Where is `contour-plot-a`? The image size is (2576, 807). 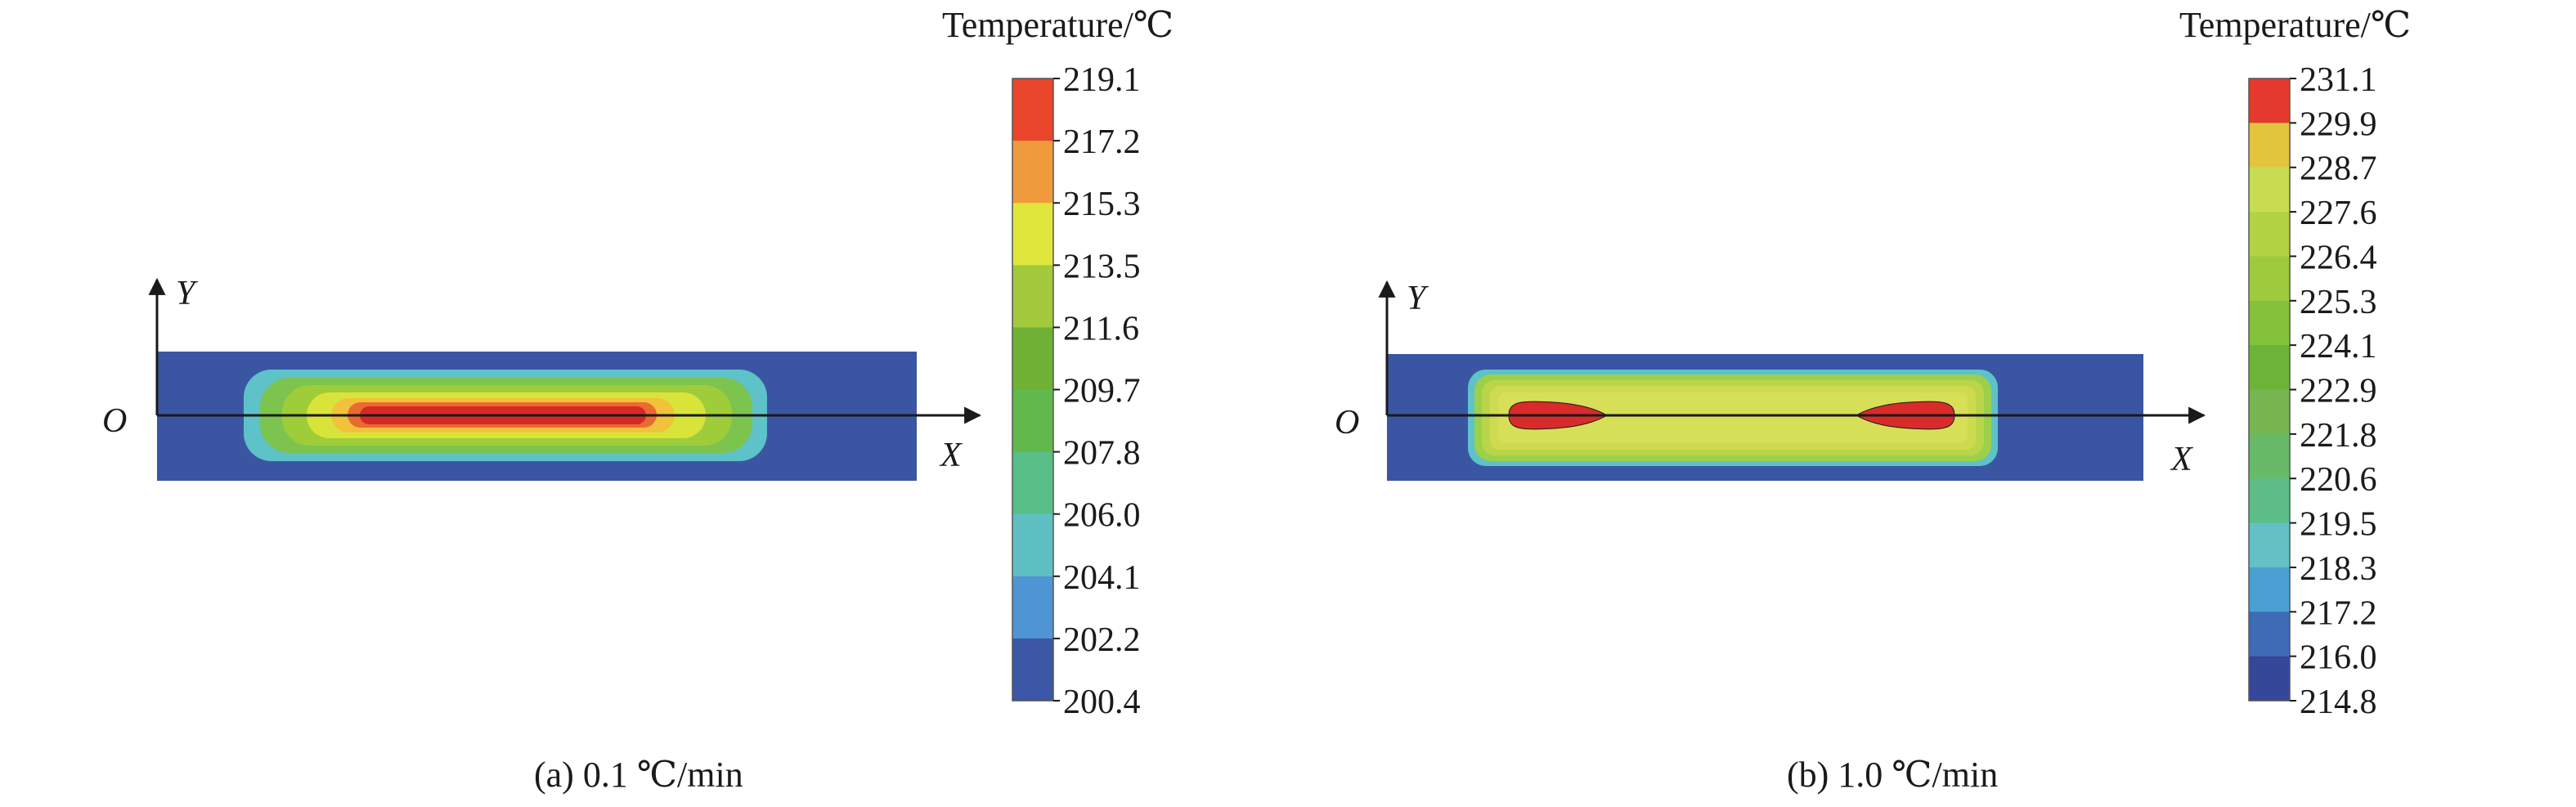 contour-plot-a is located at coordinates (537, 416).